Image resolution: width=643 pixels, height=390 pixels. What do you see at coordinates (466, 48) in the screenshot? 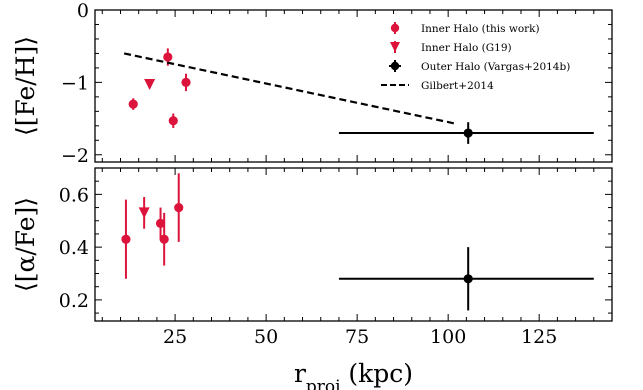
I see `legend-label: Inner Halo (G19)` at bounding box center [466, 48].